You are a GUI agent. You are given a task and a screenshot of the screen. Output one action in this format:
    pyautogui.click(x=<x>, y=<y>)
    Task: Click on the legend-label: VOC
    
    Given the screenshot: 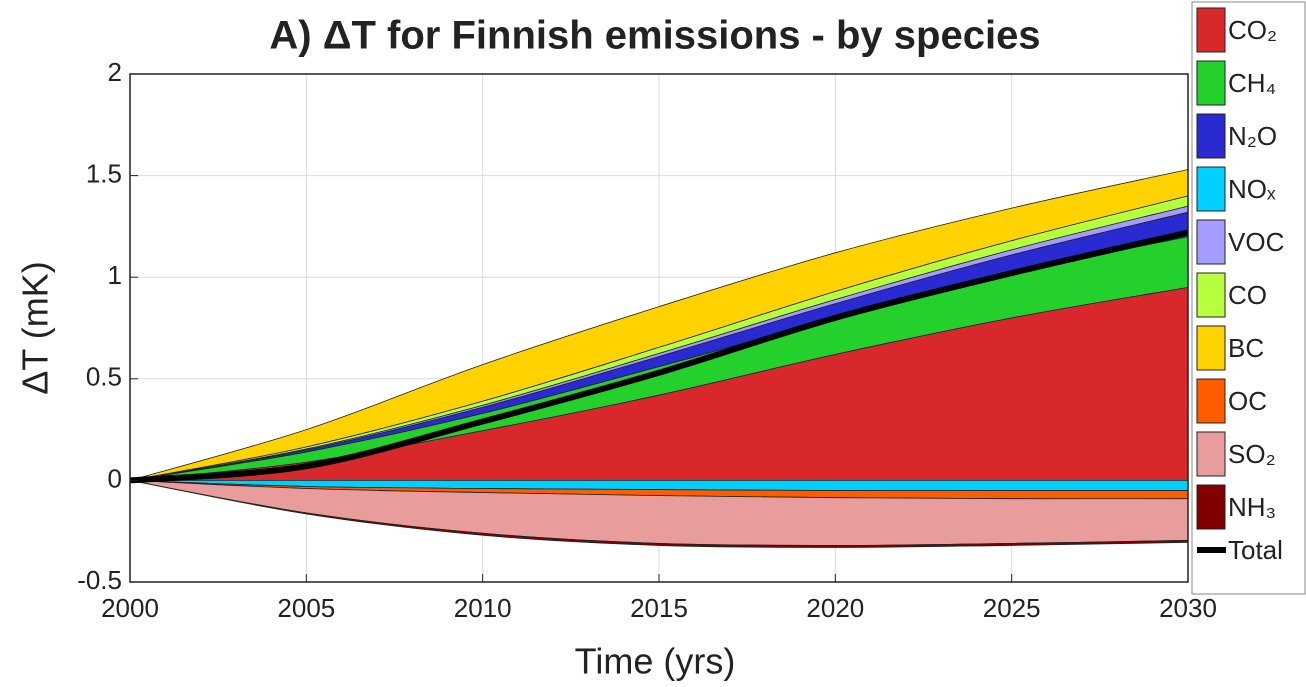 What is the action you would take?
    pyautogui.click(x=1256, y=242)
    